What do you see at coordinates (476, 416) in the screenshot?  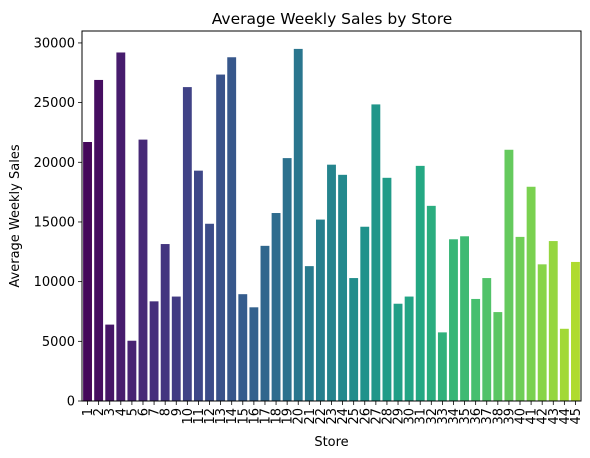 I see `x-tick-label: 36` at bounding box center [476, 416].